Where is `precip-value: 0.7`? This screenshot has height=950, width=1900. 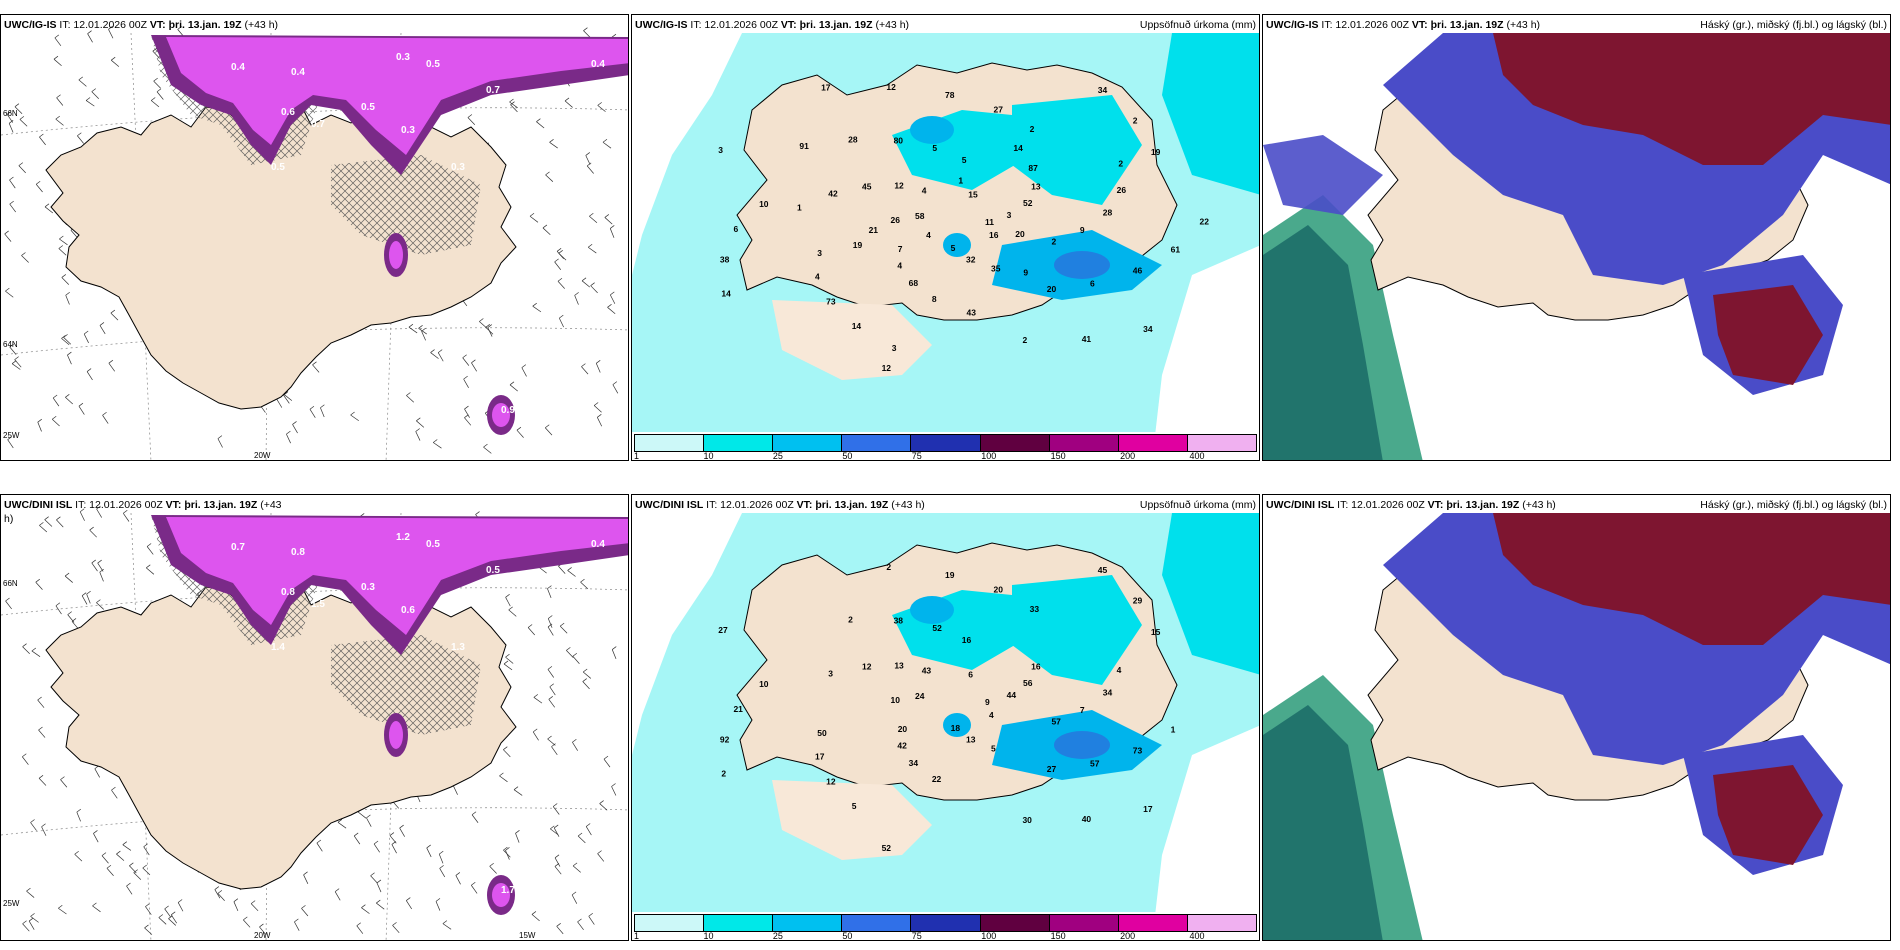
precip-value: 0.7 is located at coordinates (318, 124).